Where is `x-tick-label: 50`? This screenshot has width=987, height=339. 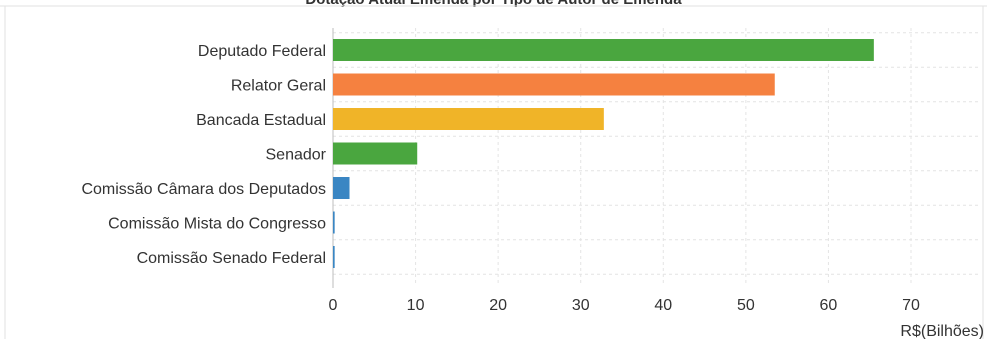
x-tick-label: 50 is located at coordinates (746, 305).